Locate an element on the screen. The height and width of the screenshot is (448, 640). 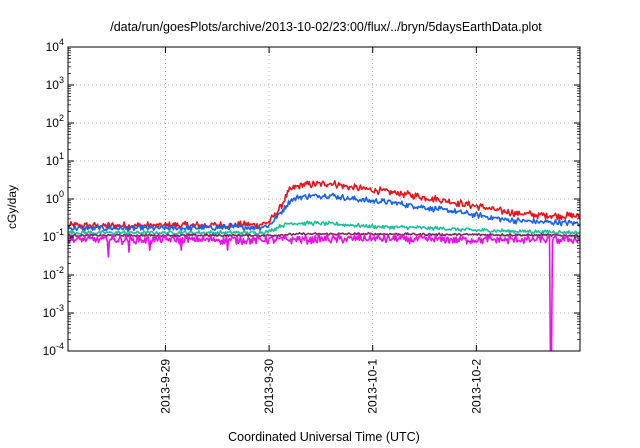
y-tick-label: 10³ is located at coordinates (55, 83).